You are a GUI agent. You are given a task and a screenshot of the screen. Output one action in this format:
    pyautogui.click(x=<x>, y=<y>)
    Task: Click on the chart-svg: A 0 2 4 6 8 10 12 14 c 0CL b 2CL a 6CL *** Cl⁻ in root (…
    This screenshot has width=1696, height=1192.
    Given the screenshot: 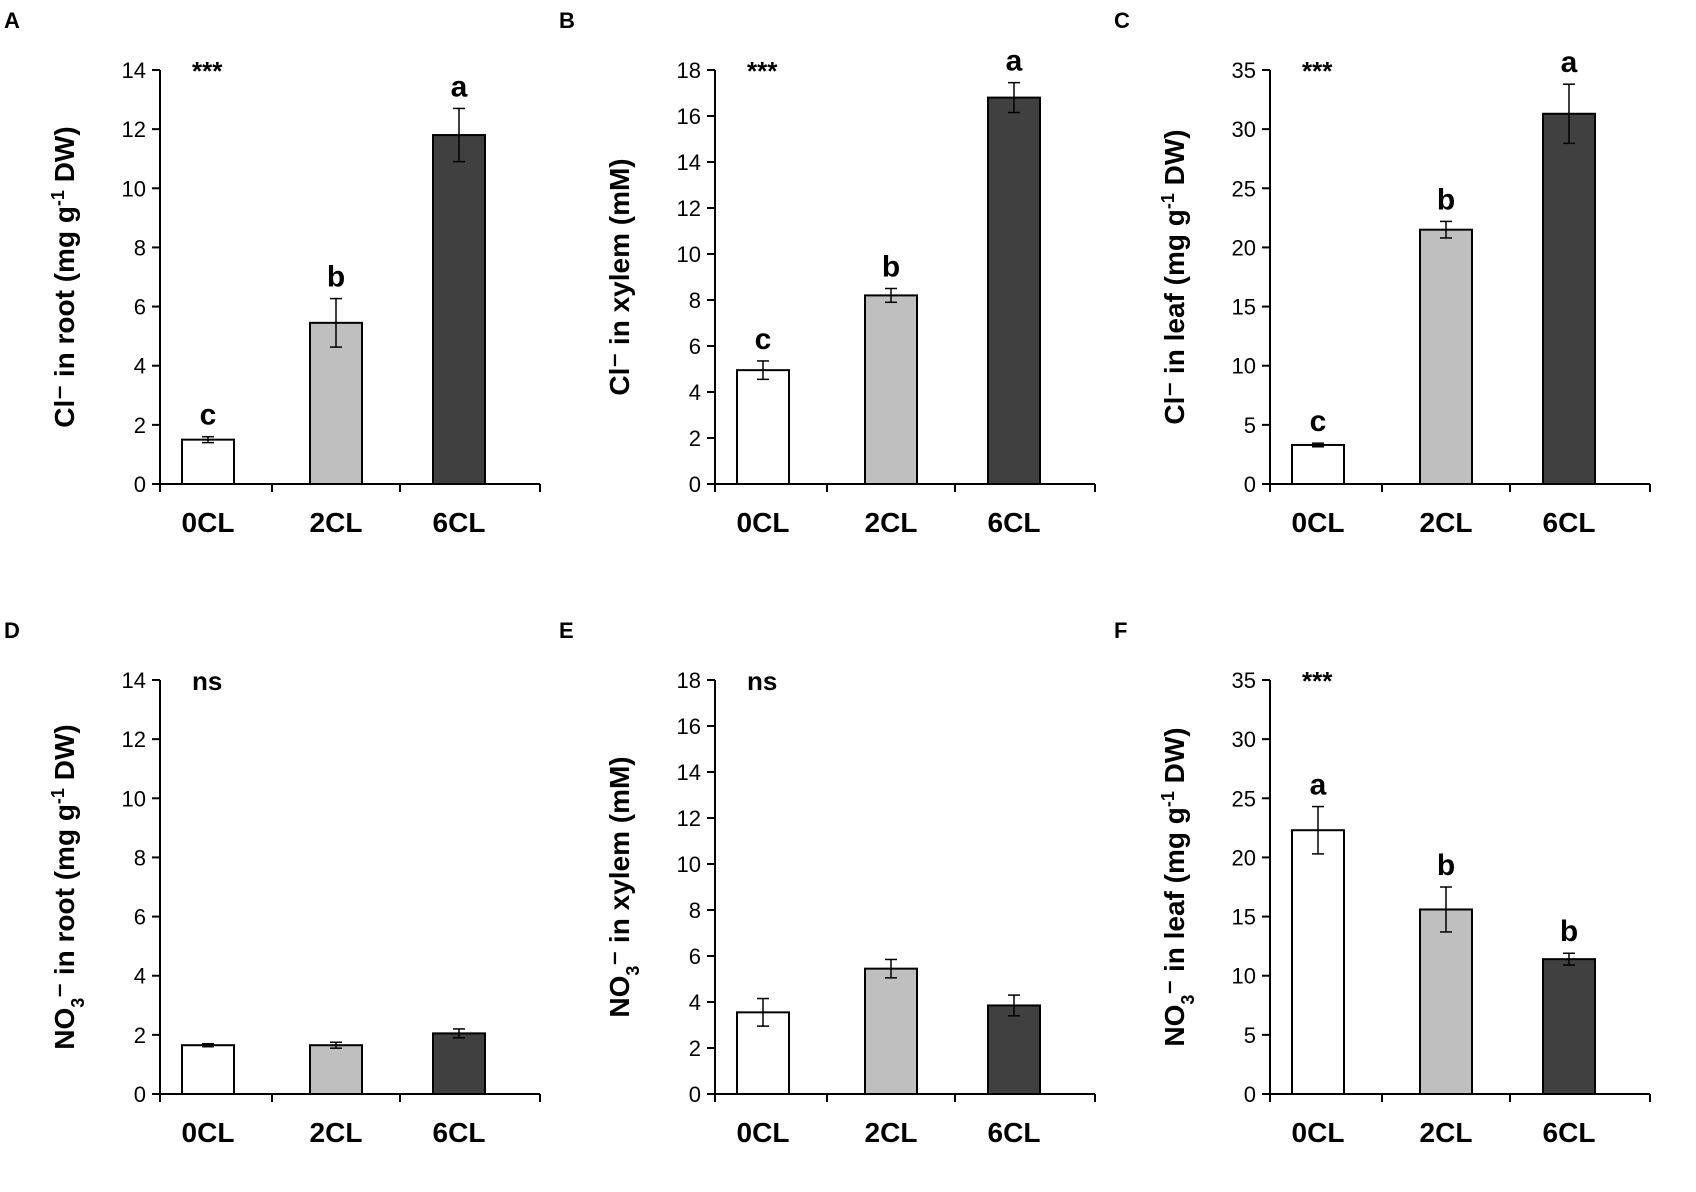 What is the action you would take?
    pyautogui.click(x=272, y=273)
    